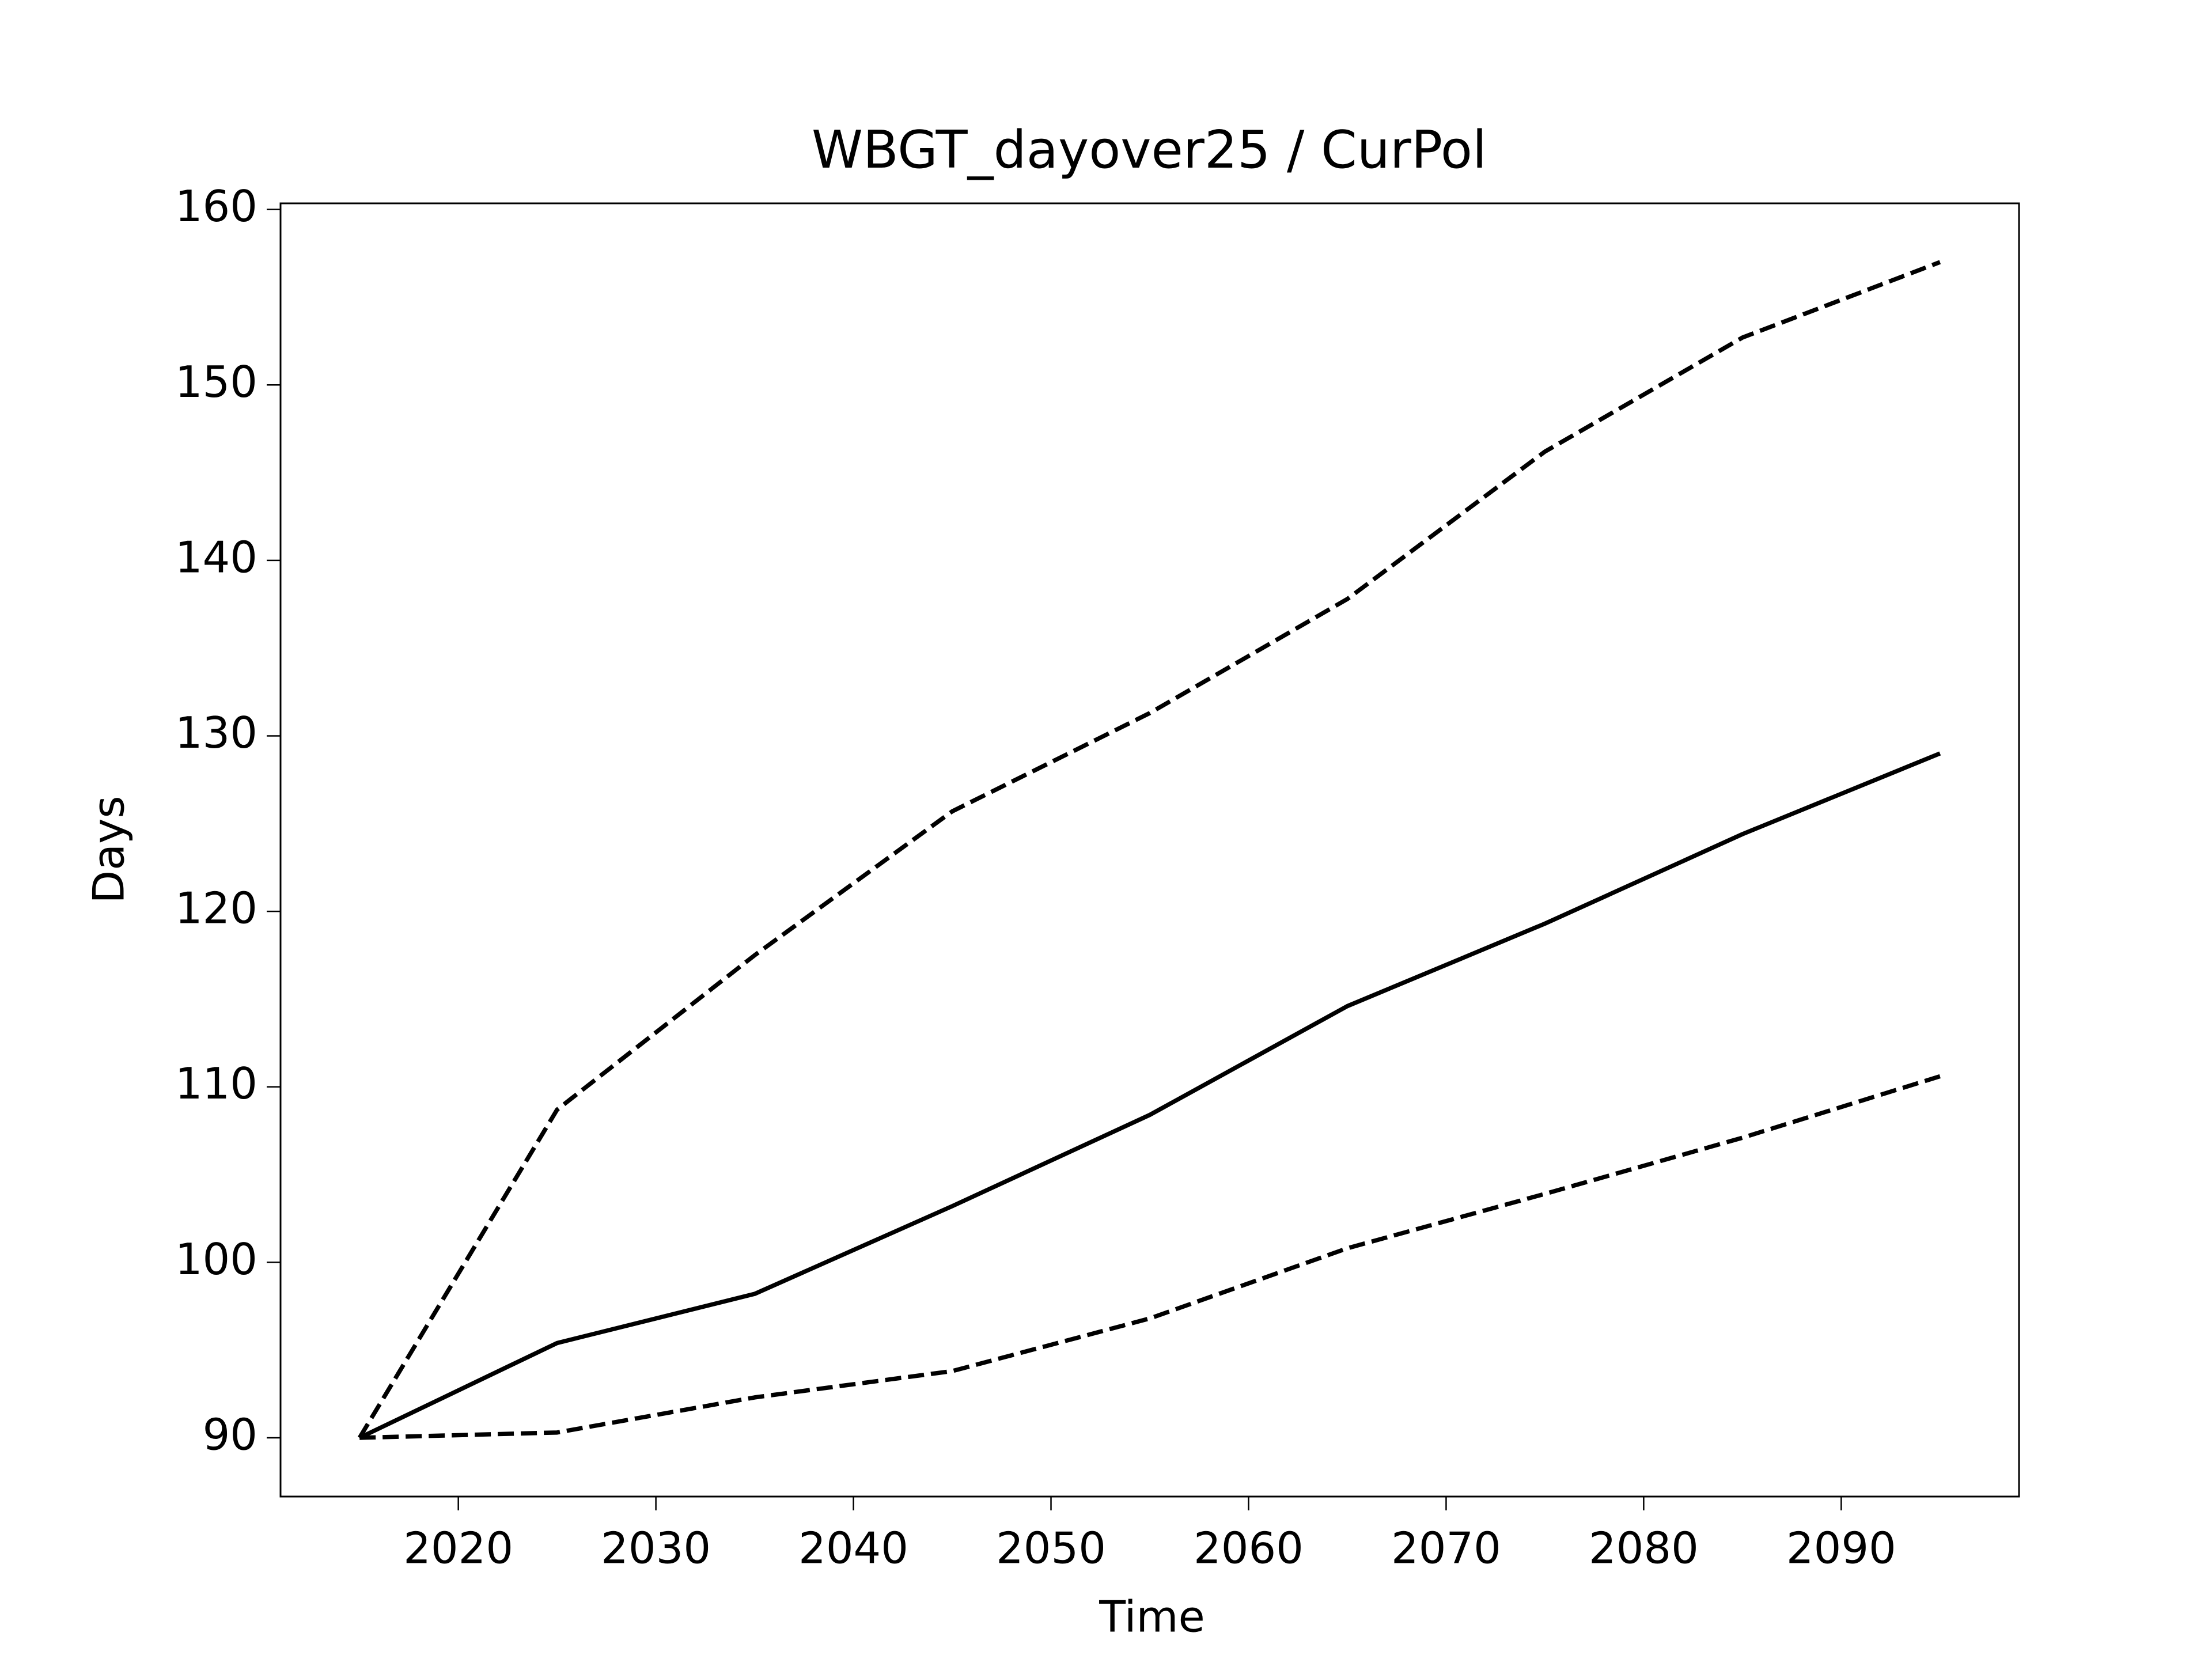 The image size is (2212, 1659). I want to click on x-tick-label: 2020, so click(458, 1548).